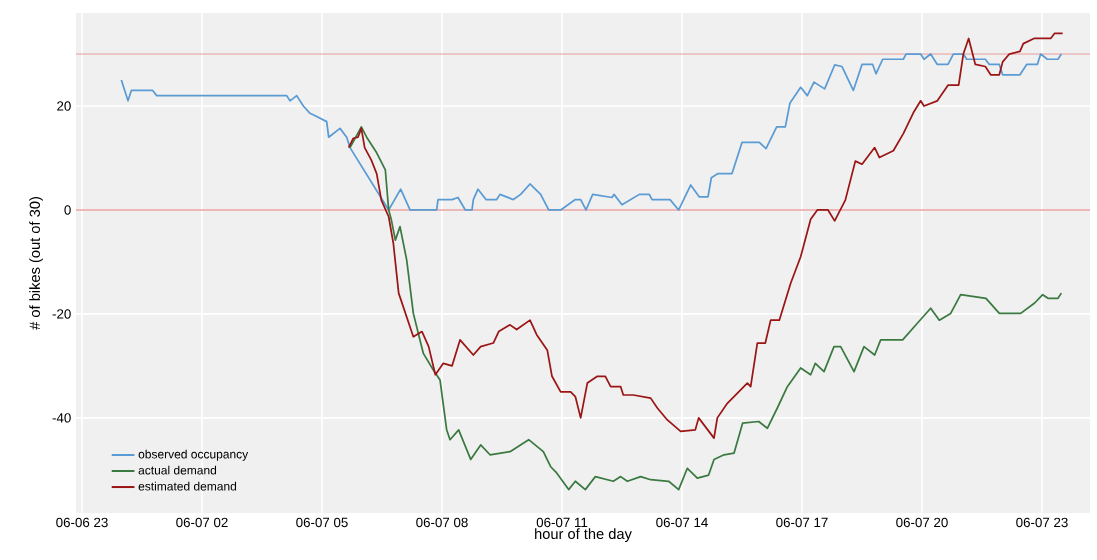  What do you see at coordinates (583, 535) in the screenshot?
I see `x-axis-title: hour of the day` at bounding box center [583, 535].